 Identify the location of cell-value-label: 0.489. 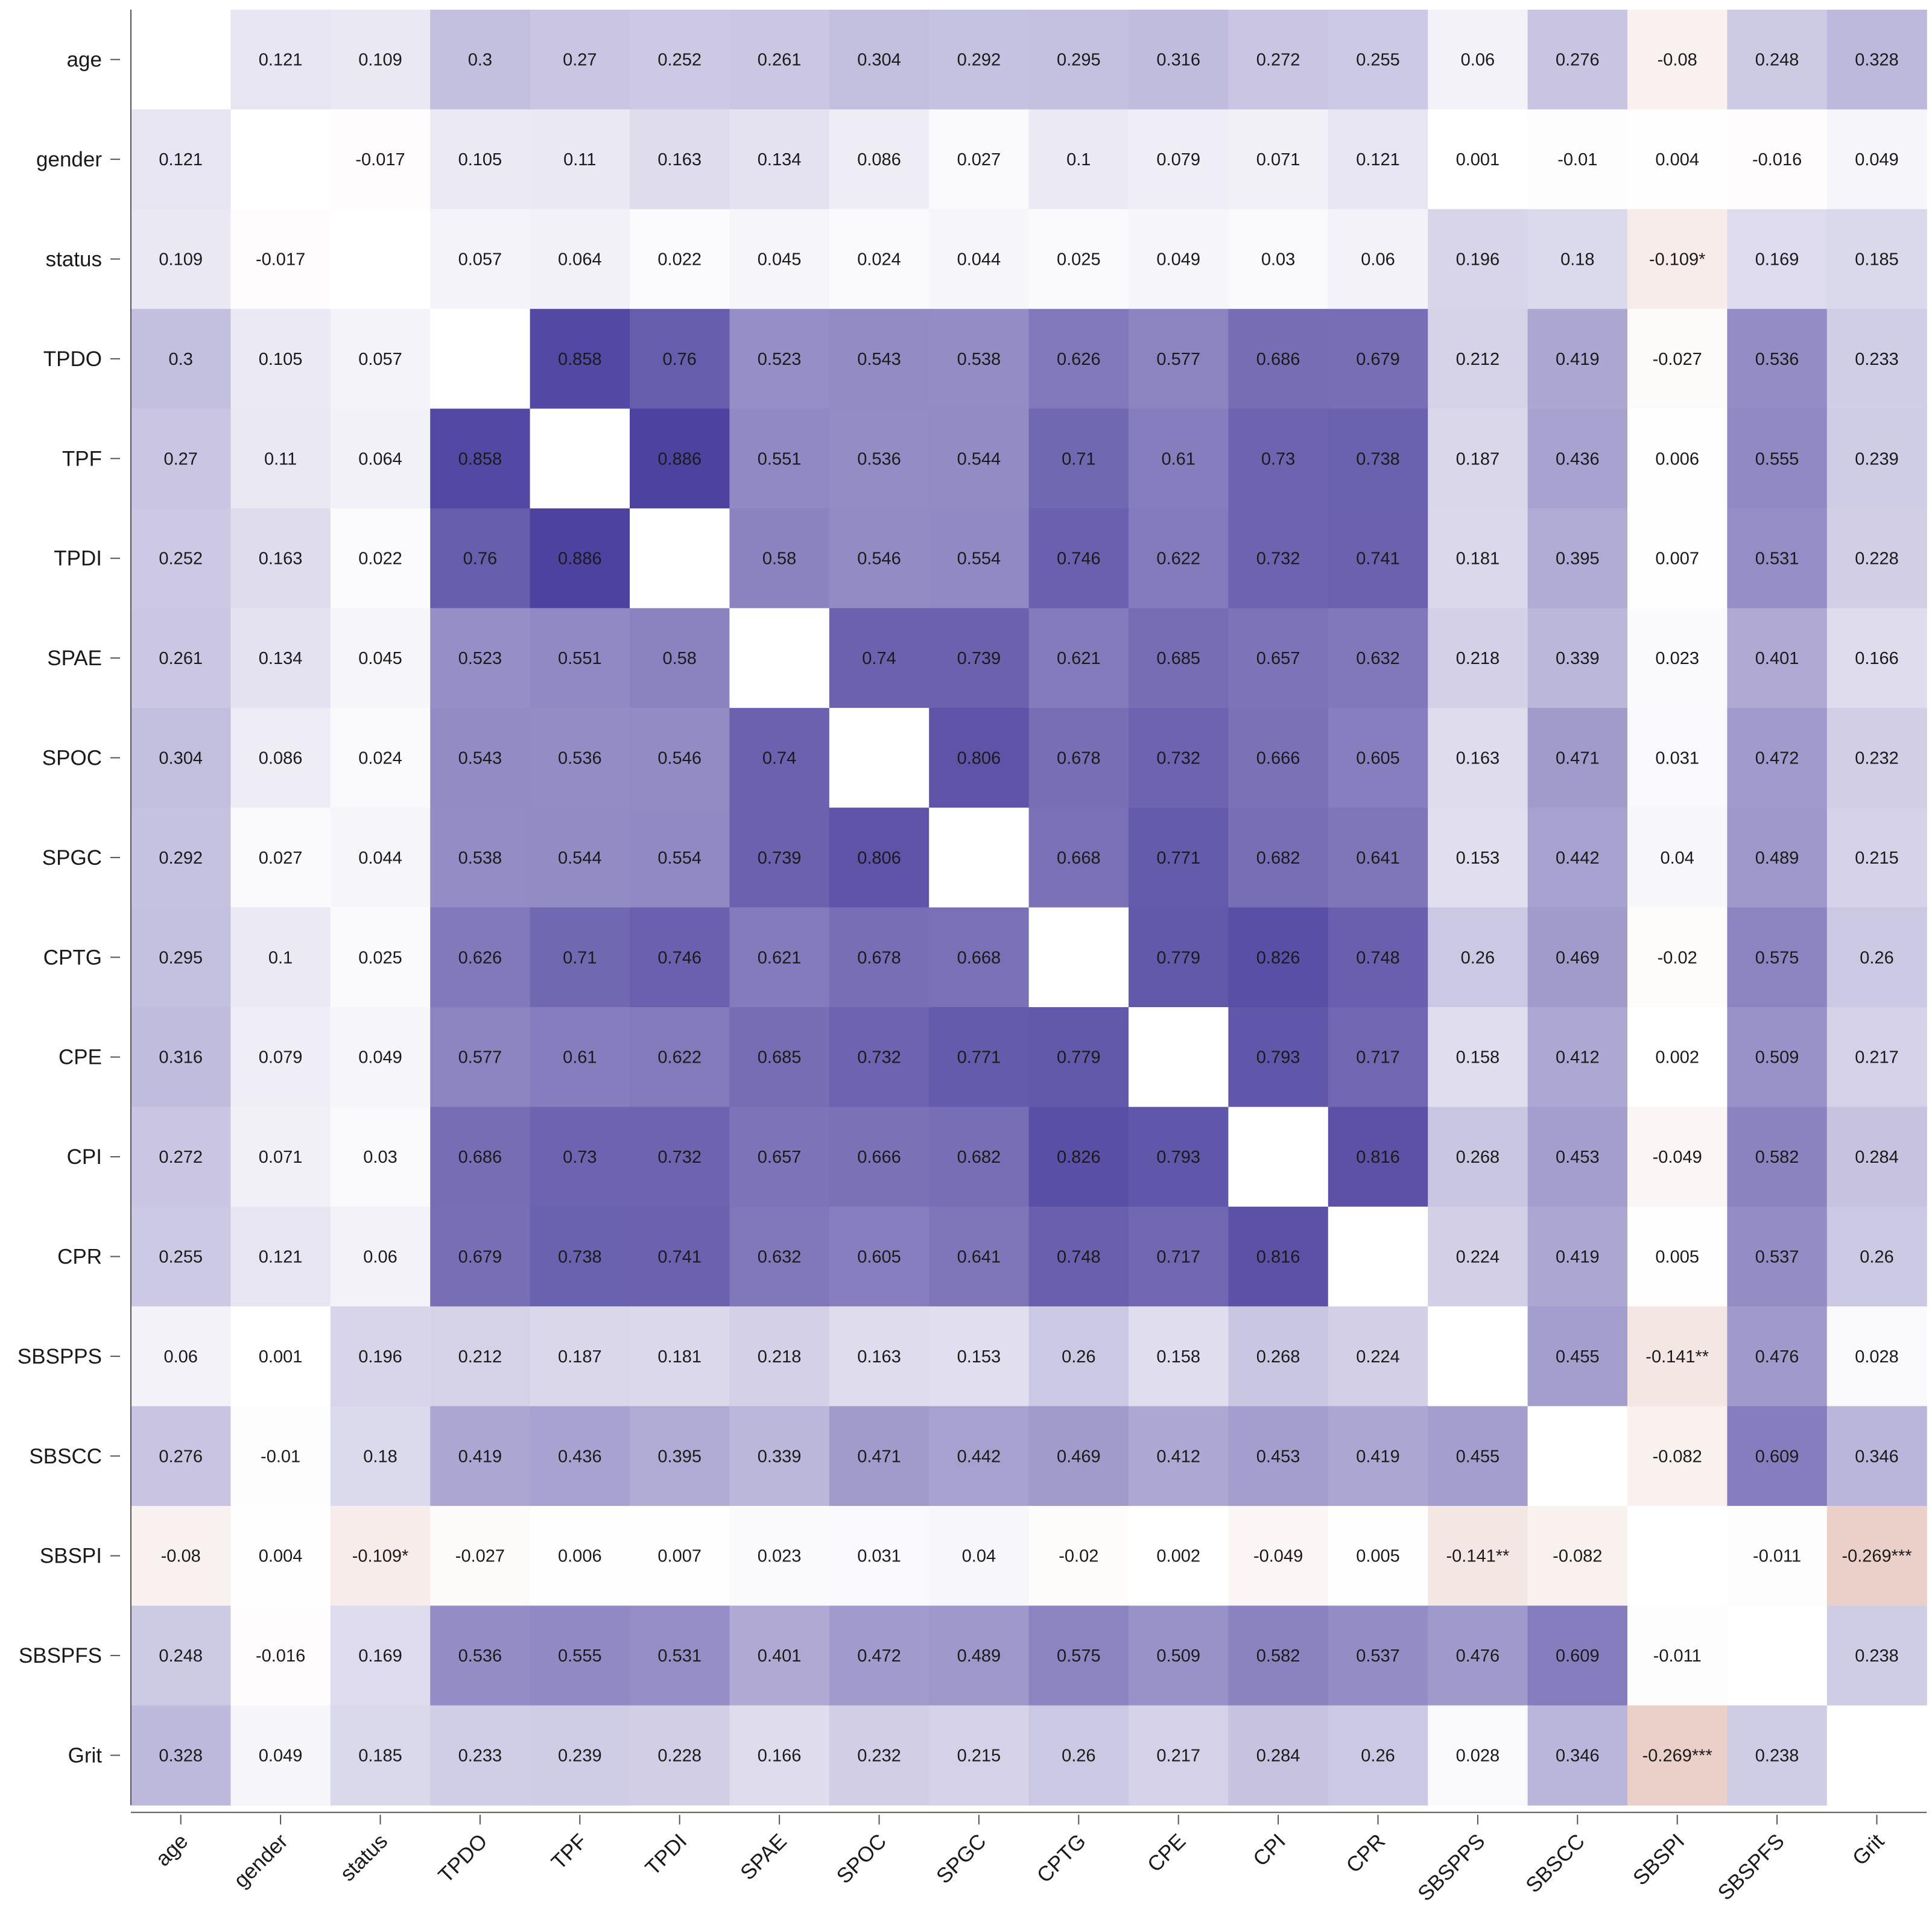
(1777, 858).